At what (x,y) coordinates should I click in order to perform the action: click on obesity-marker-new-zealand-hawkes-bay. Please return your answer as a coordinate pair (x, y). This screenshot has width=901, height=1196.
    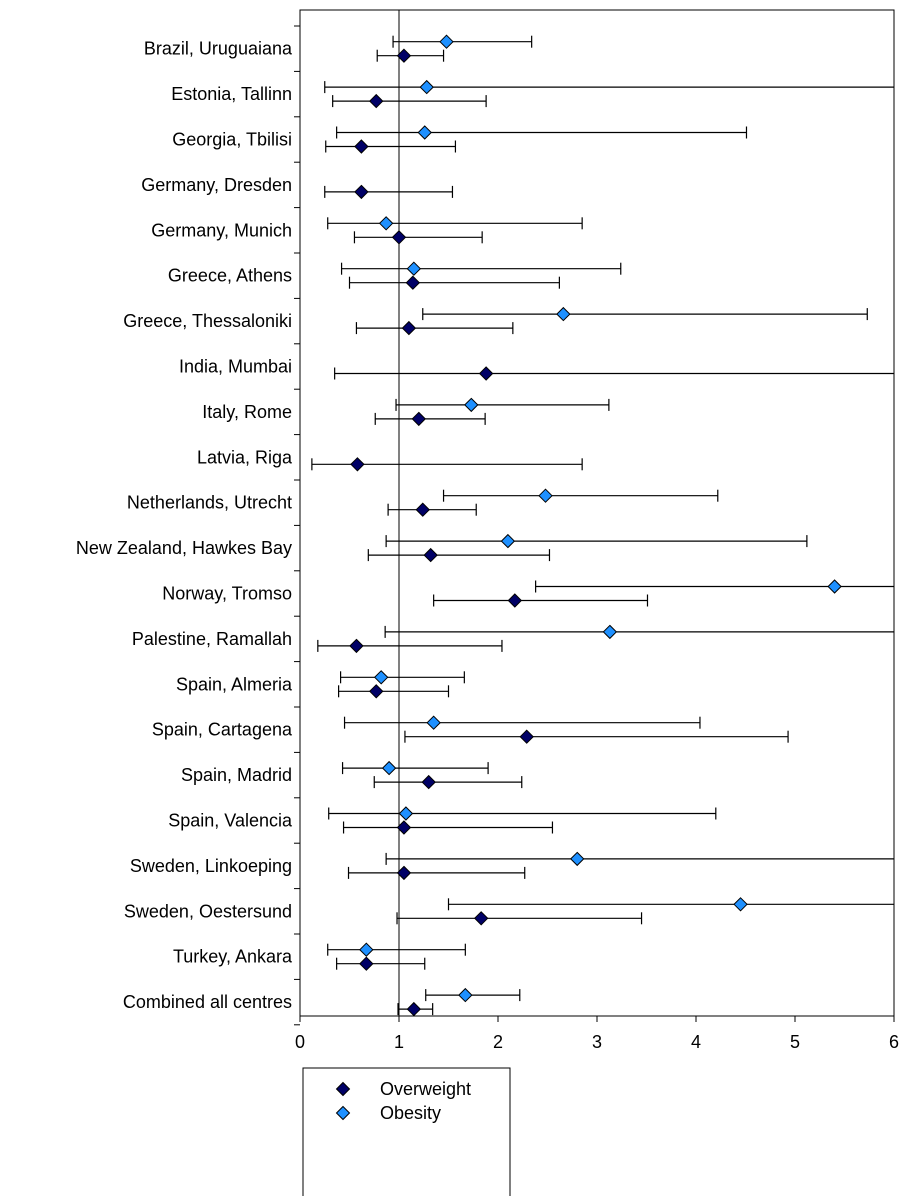
    Looking at the image, I should click on (508, 541).